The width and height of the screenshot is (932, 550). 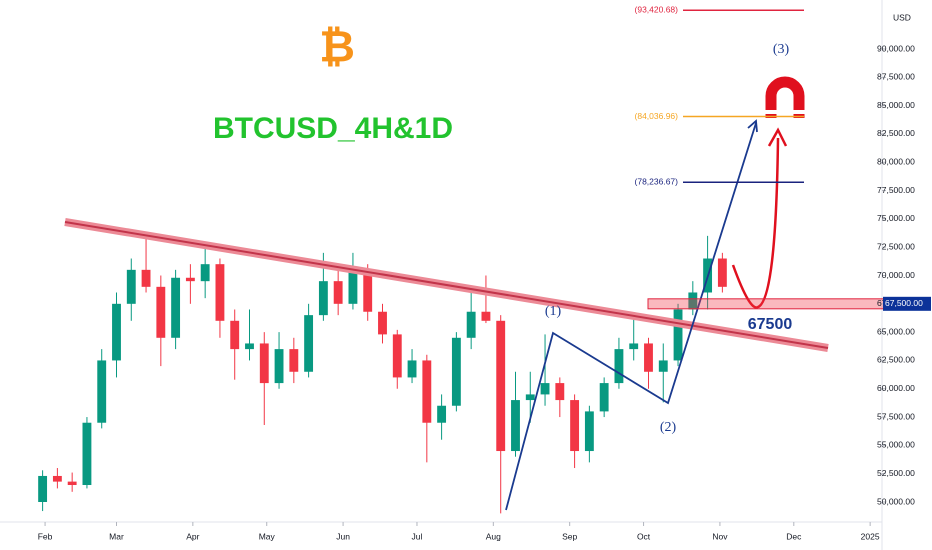 What do you see at coordinates (781, 49) in the screenshot?
I see `wave-label: (3)` at bounding box center [781, 49].